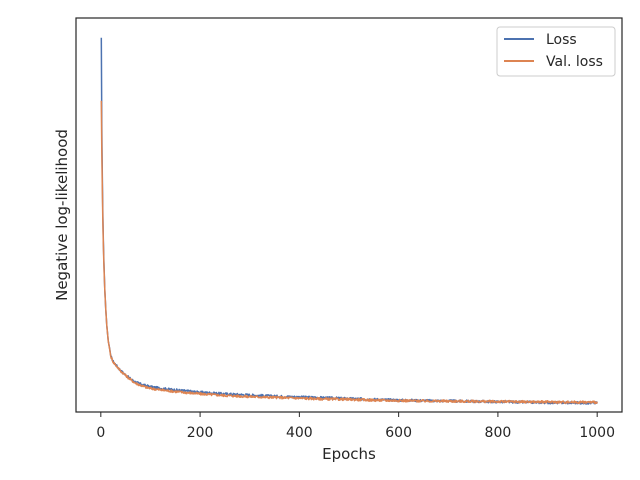 The width and height of the screenshot is (640, 480). Describe the element at coordinates (62, 215) in the screenshot. I see `y-axis-label: Negative log-likelihood` at that location.